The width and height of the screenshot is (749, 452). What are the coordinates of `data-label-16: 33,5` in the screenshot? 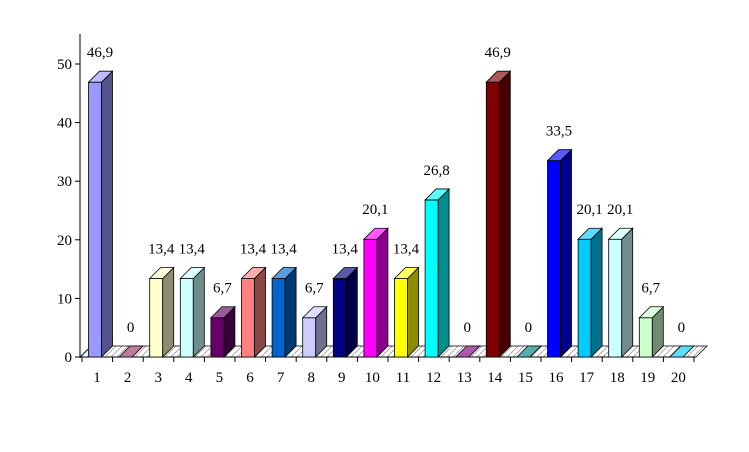 It's located at (559, 132).